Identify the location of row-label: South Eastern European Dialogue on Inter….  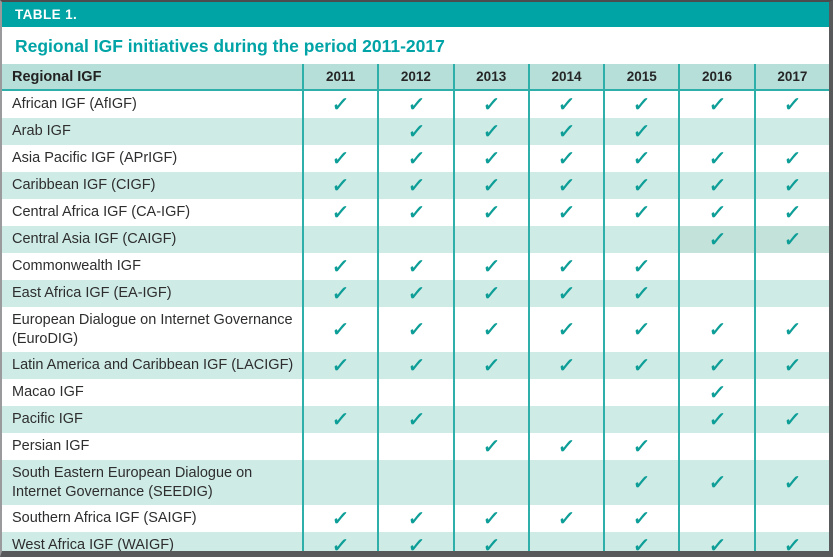
(132, 482).